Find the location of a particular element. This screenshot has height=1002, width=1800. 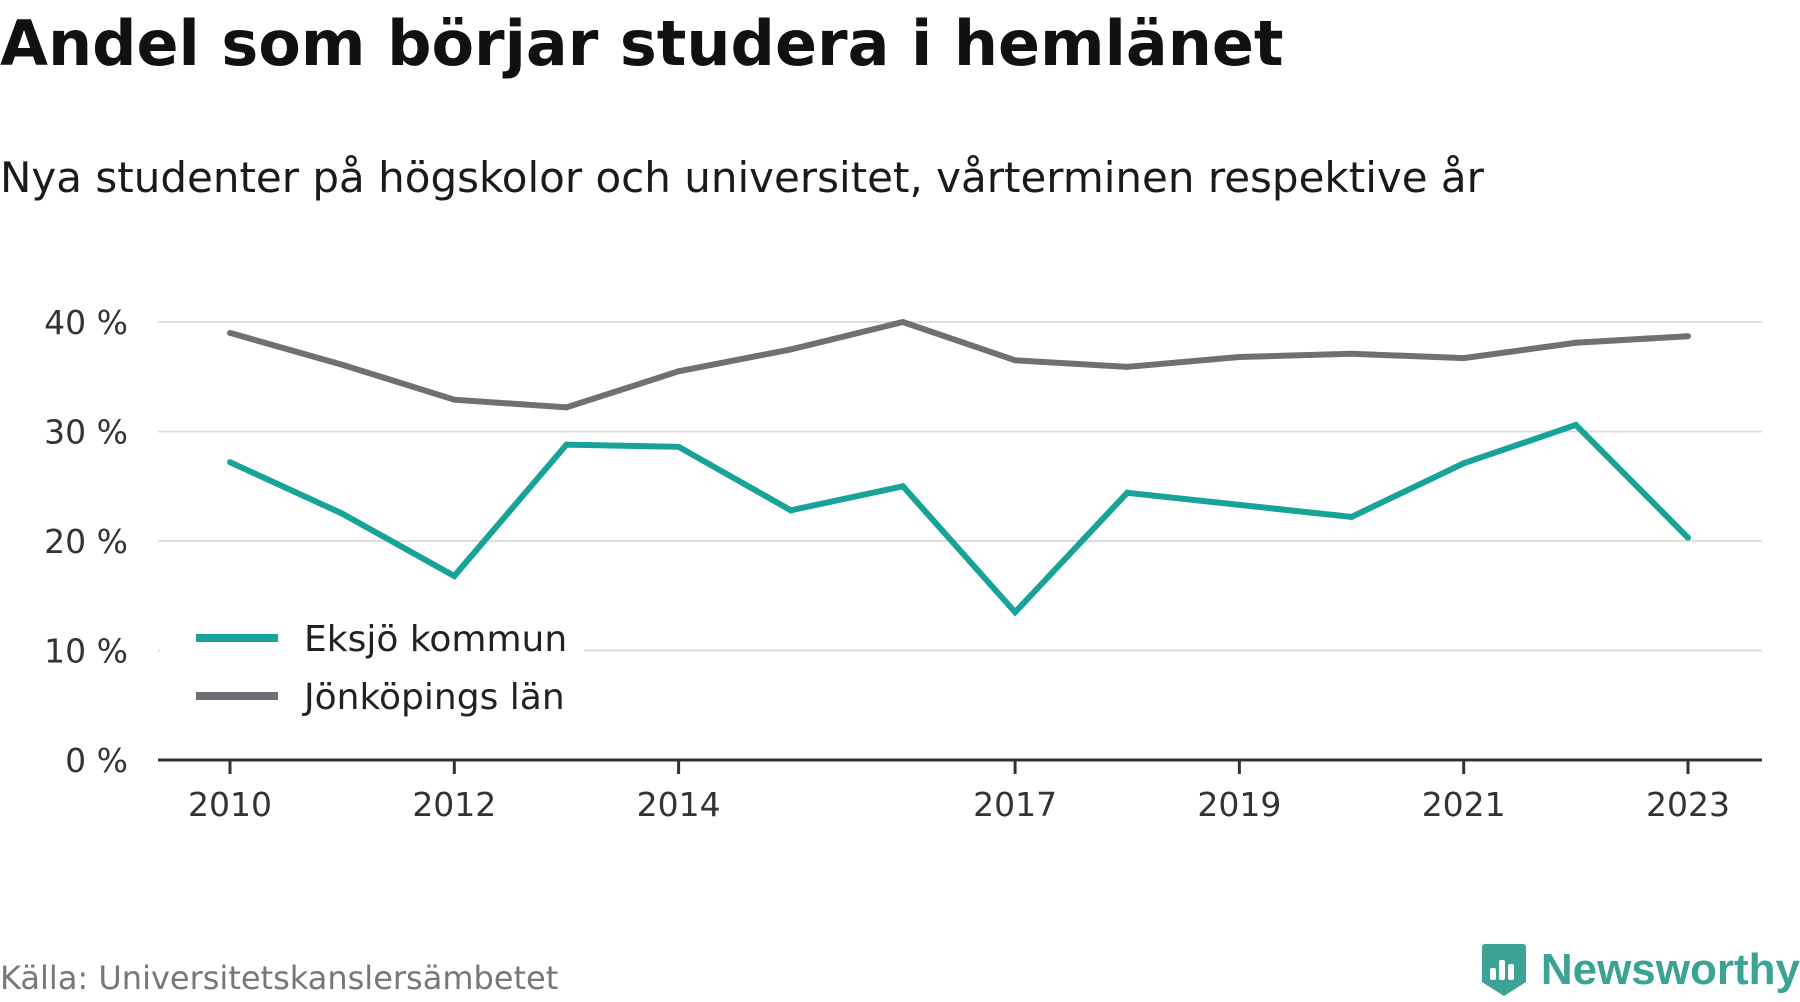

brand: Newsworthy is located at coordinates (1640, 970).